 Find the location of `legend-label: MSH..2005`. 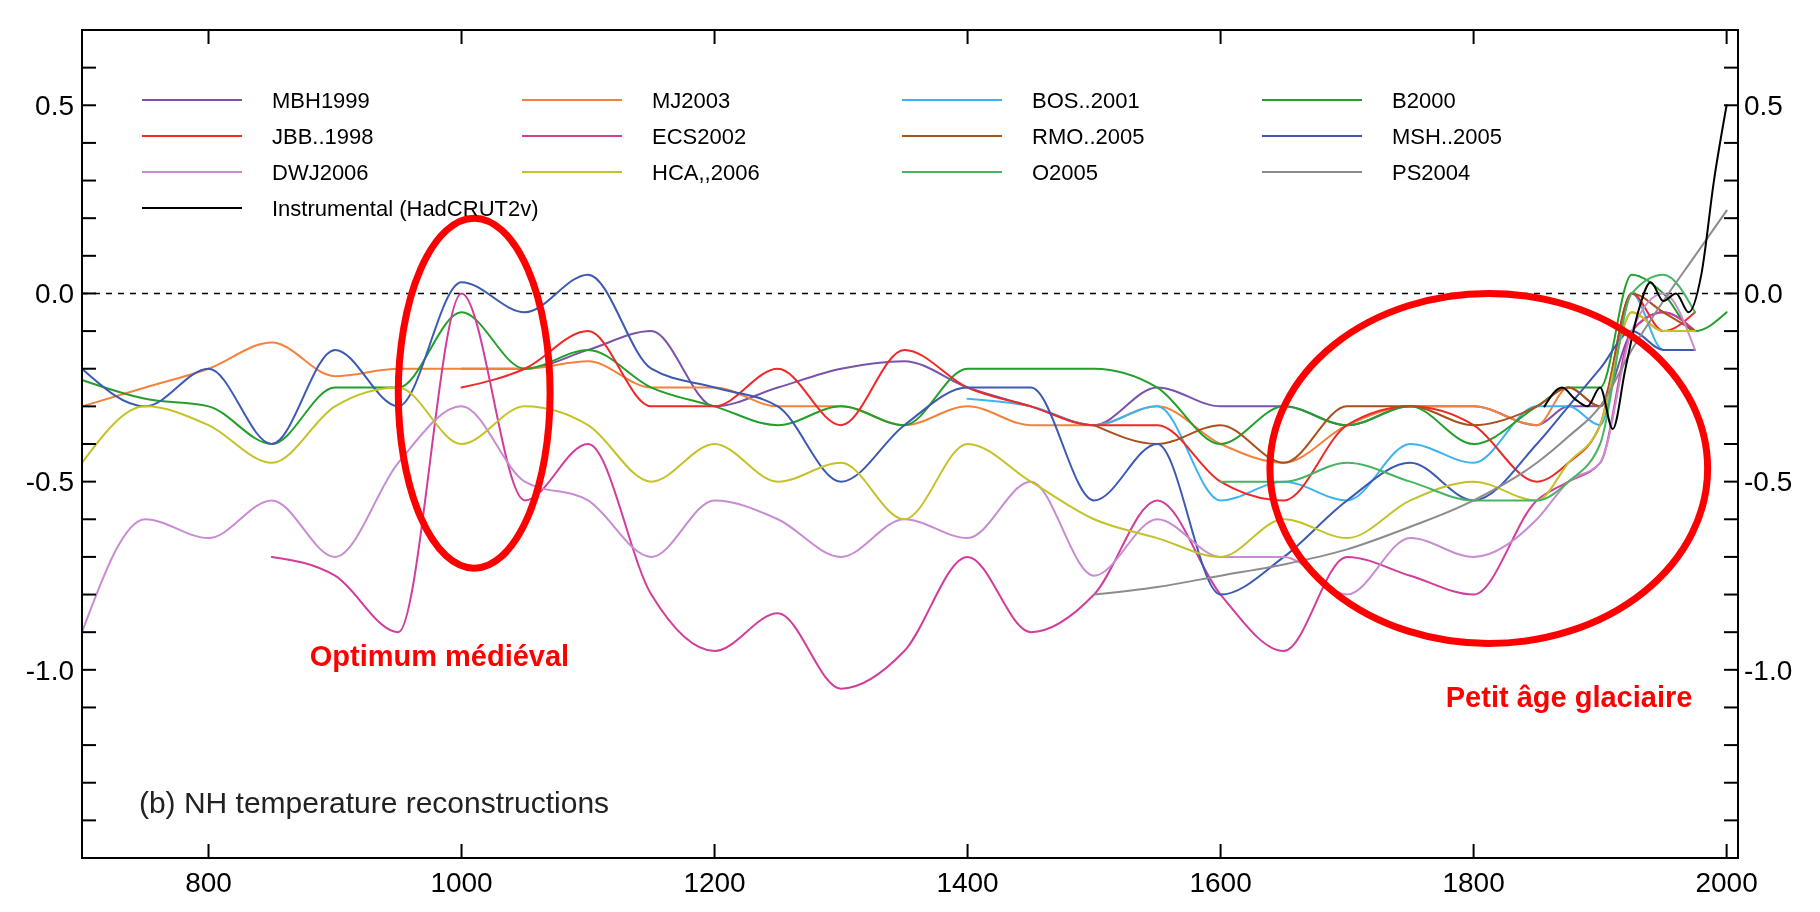

legend-label: MSH..2005 is located at coordinates (1447, 136).